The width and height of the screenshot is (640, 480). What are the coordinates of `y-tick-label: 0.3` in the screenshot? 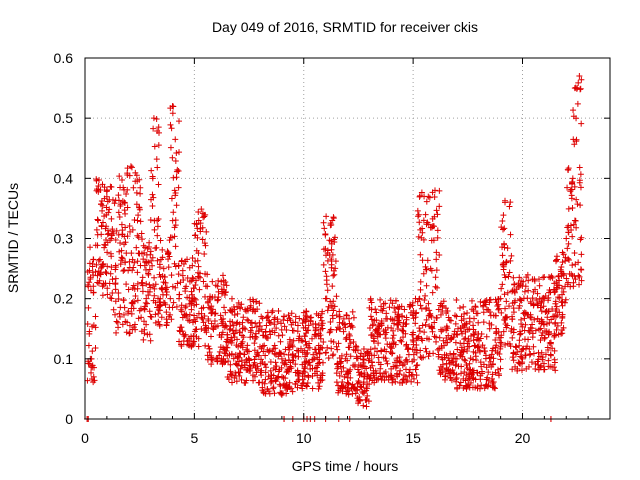 It's located at (64, 239).